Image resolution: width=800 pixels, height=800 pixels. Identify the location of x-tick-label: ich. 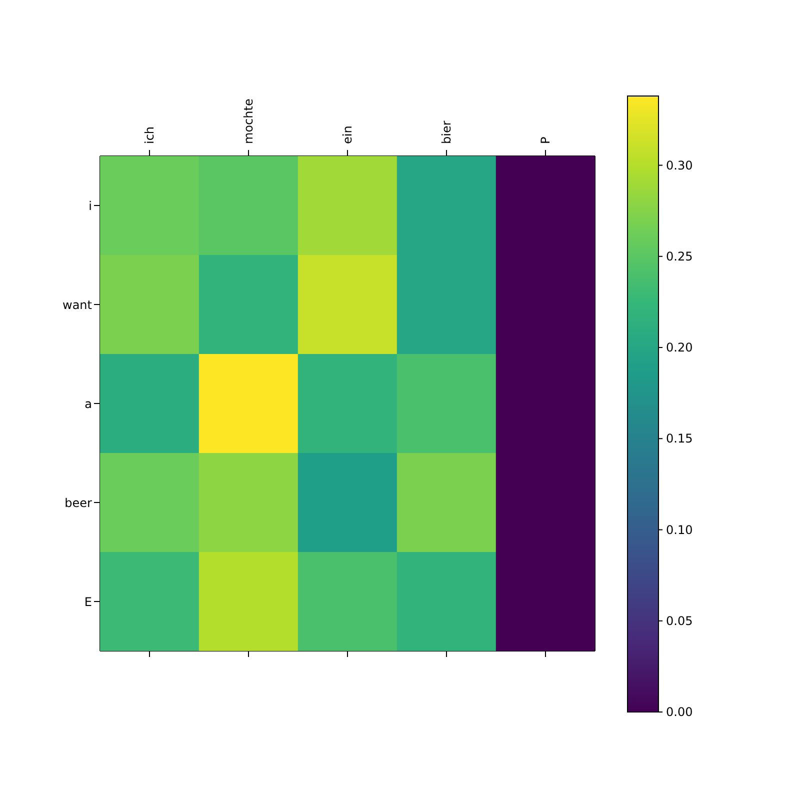
(149, 135).